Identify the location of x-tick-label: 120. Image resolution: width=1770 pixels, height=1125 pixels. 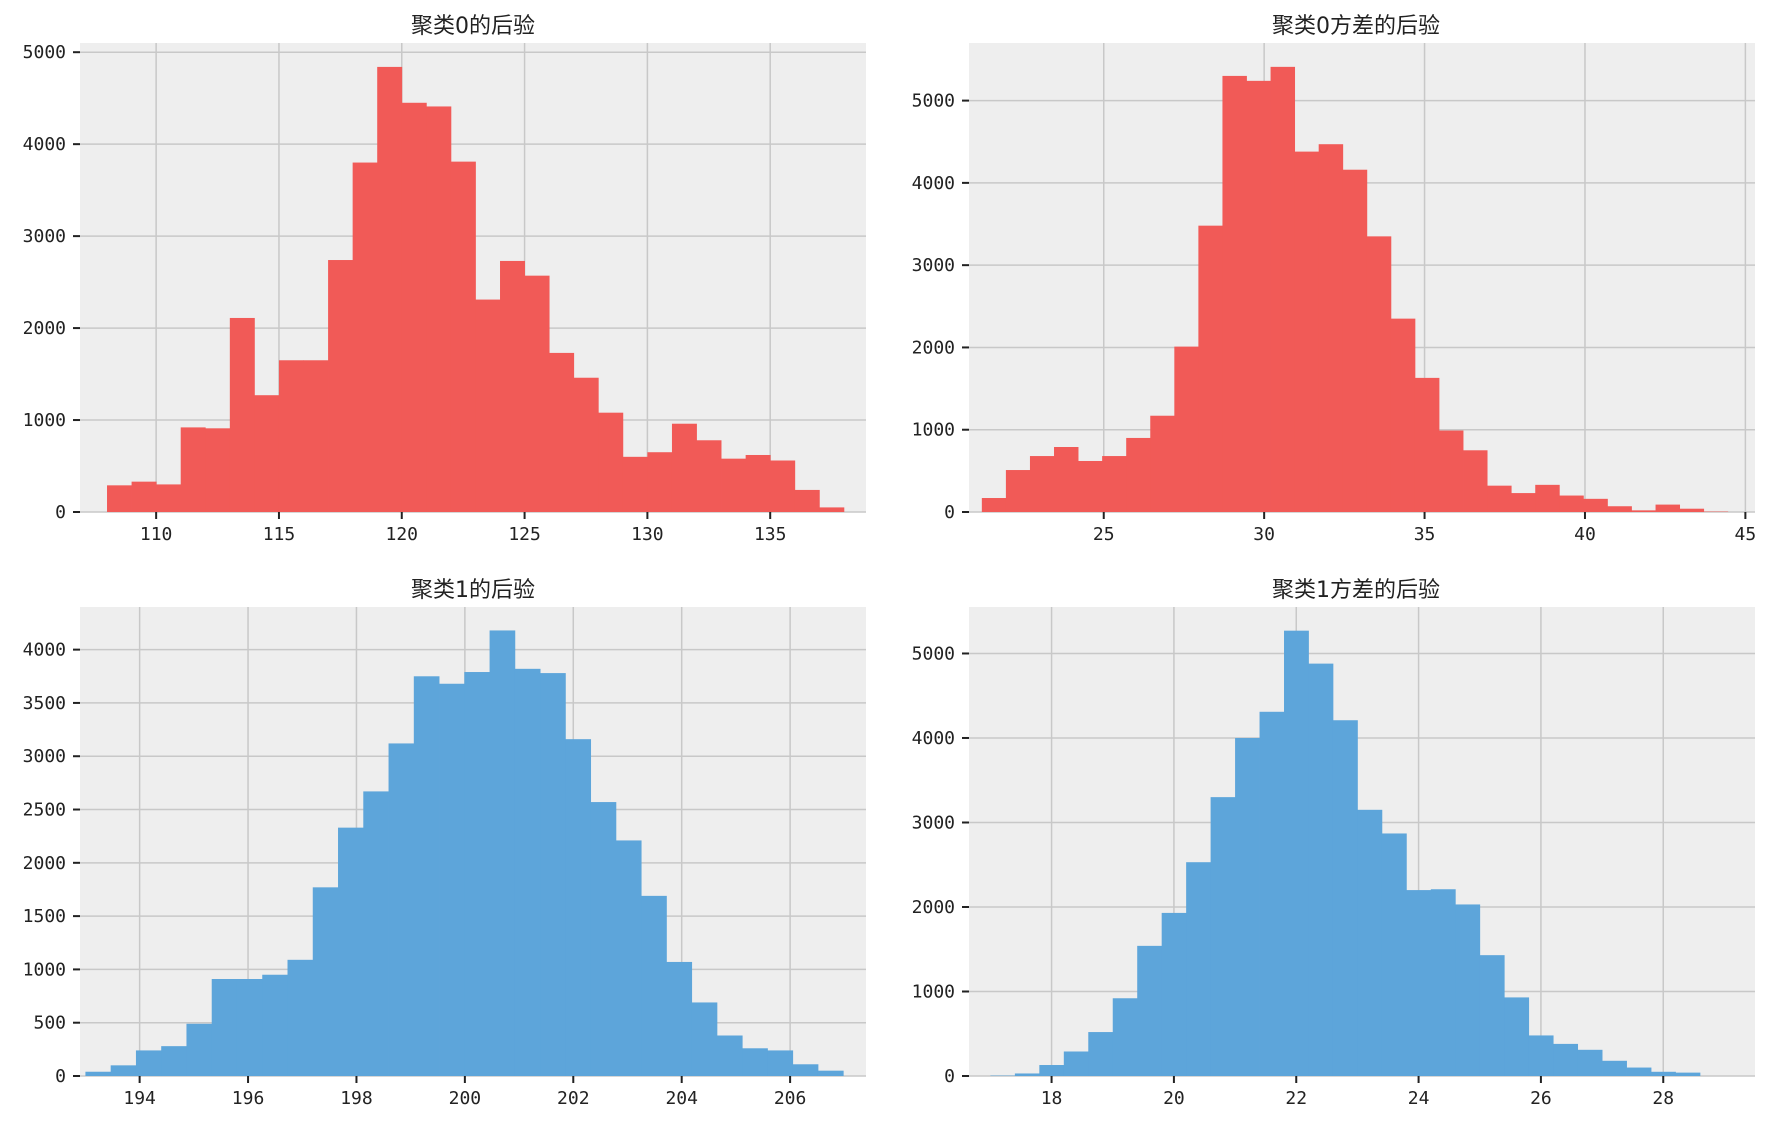
(402, 534).